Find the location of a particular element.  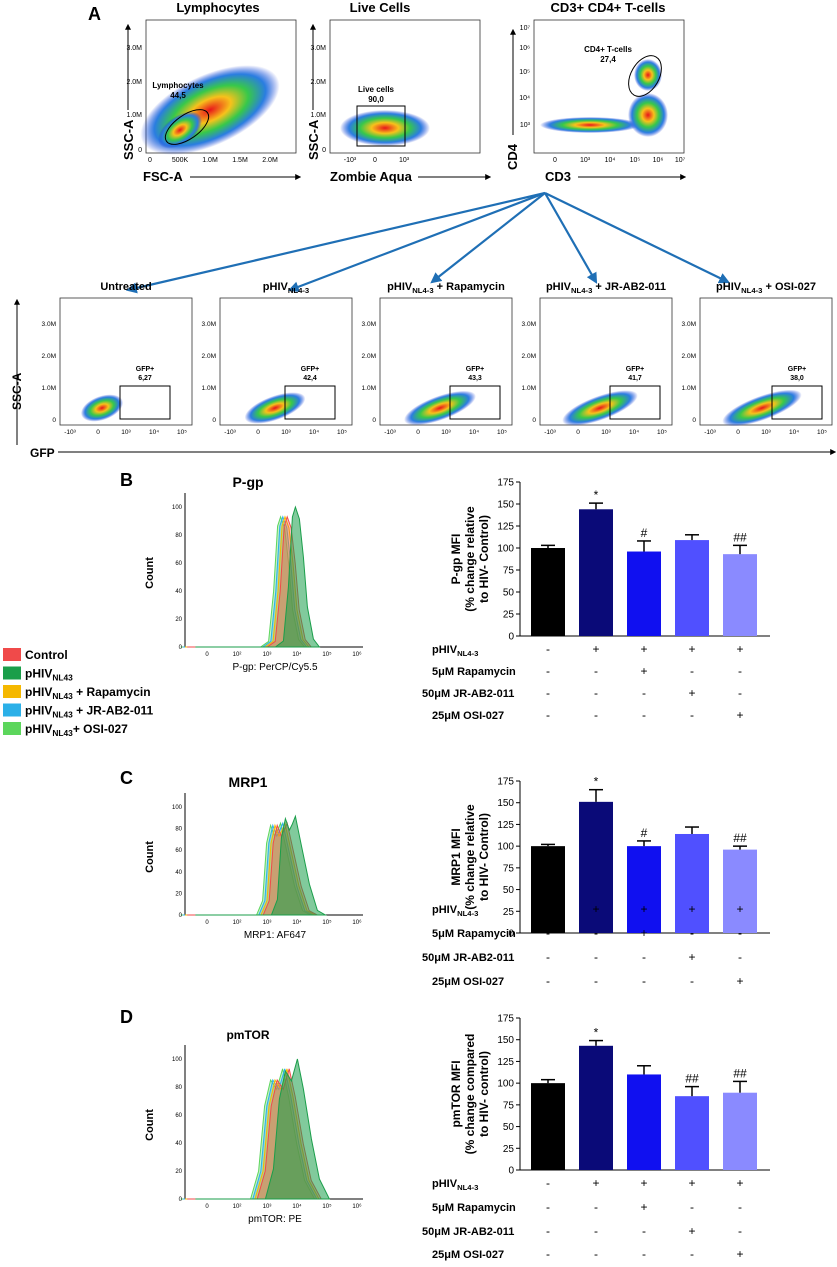

legend-label: Control is located at coordinates (46, 655).